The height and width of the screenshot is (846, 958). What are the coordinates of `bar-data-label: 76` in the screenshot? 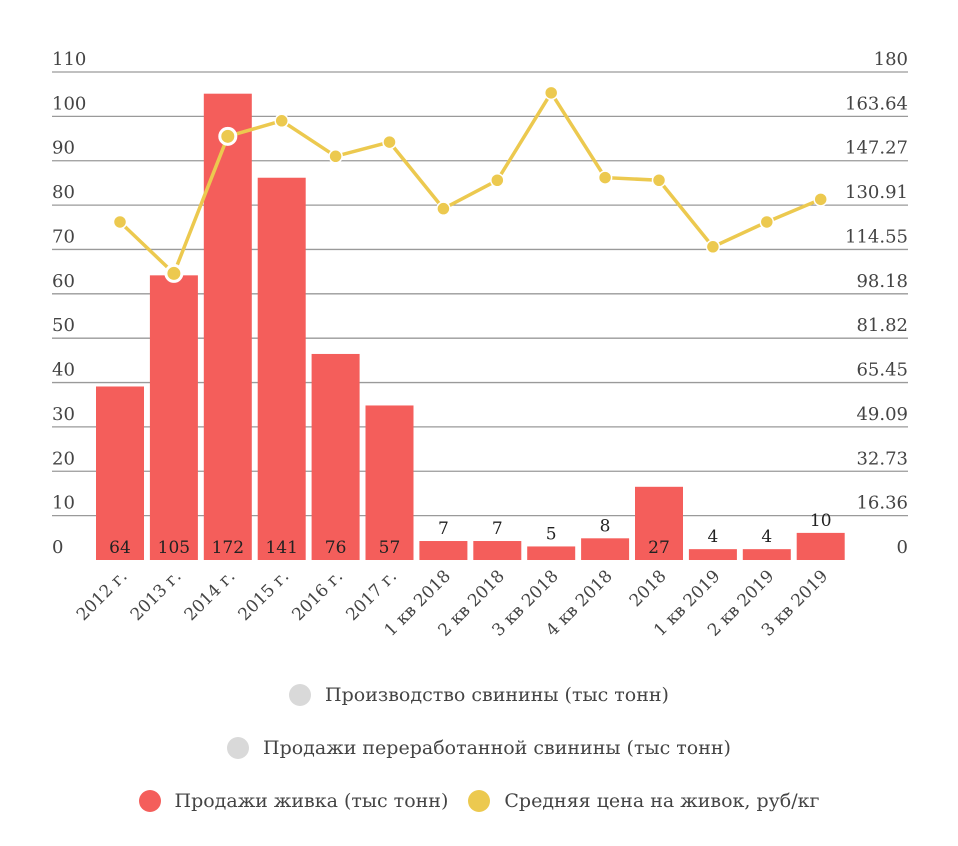 It's located at (336, 548).